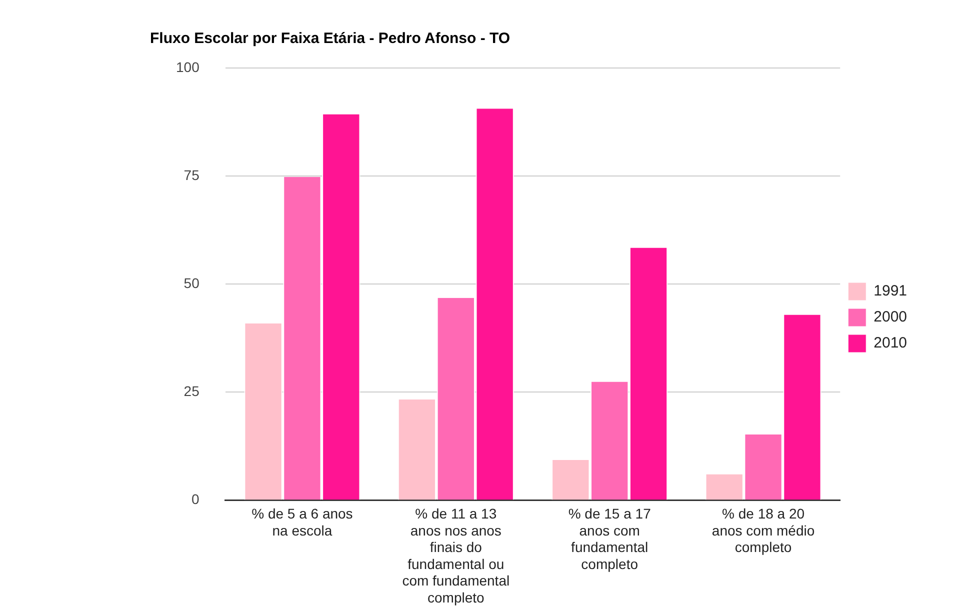  What do you see at coordinates (196, 499) in the screenshot?
I see `y-tick-label: 0` at bounding box center [196, 499].